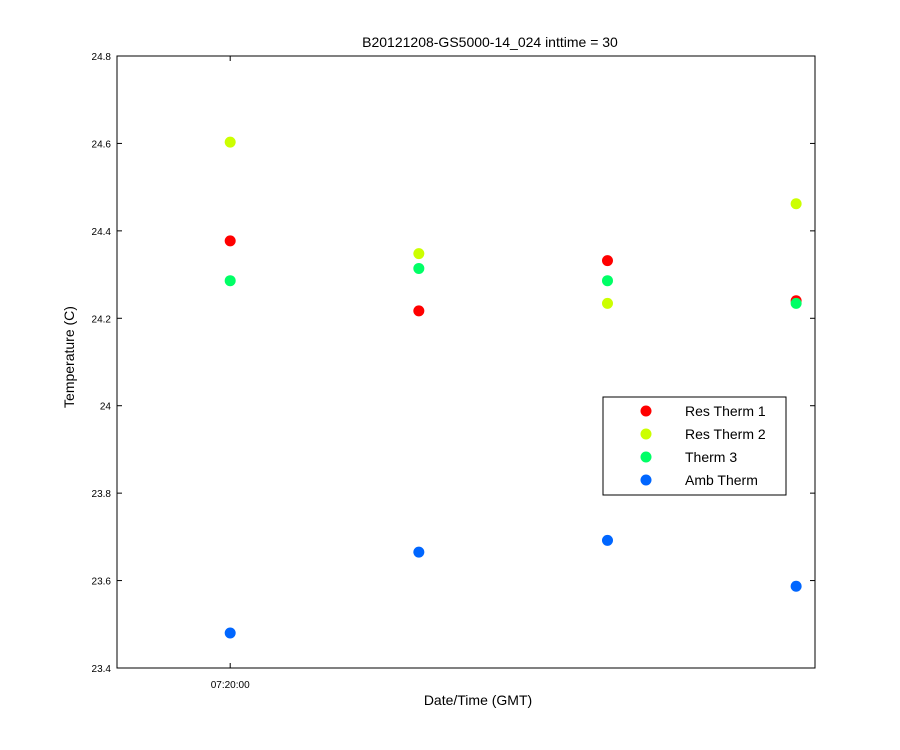  Describe the element at coordinates (102, 582) in the screenshot. I see `y-tick-label: 23.6` at that location.